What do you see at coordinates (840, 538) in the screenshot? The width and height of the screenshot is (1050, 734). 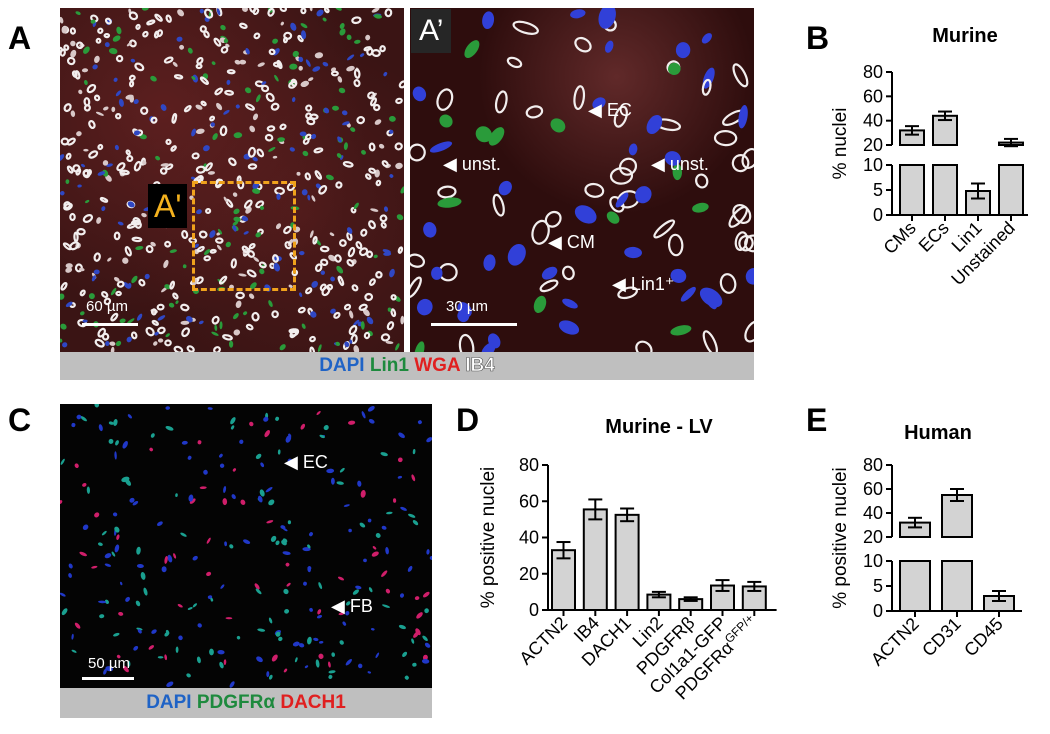 I see `chart-e-ylabel: % positive nuclei` at bounding box center [840, 538].